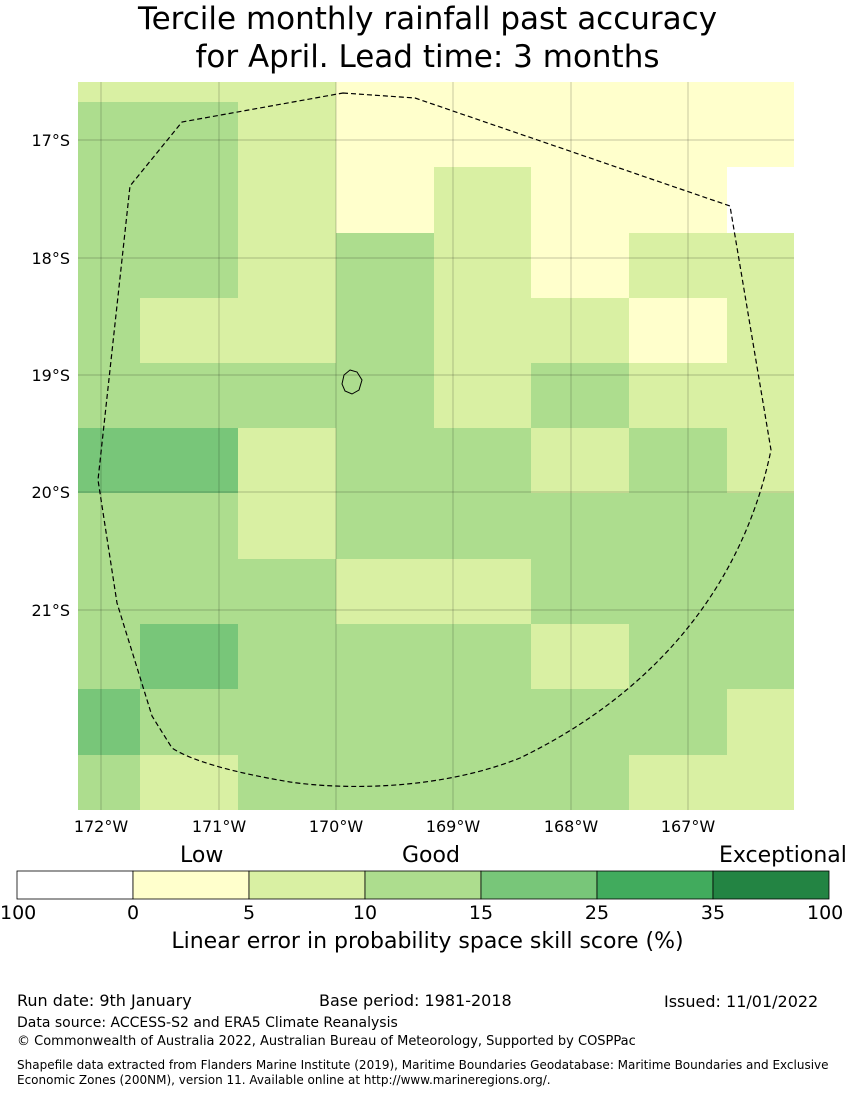 This screenshot has height=1095, width=855. I want to click on base-period: Base period: 1981-2018, so click(415, 1000).